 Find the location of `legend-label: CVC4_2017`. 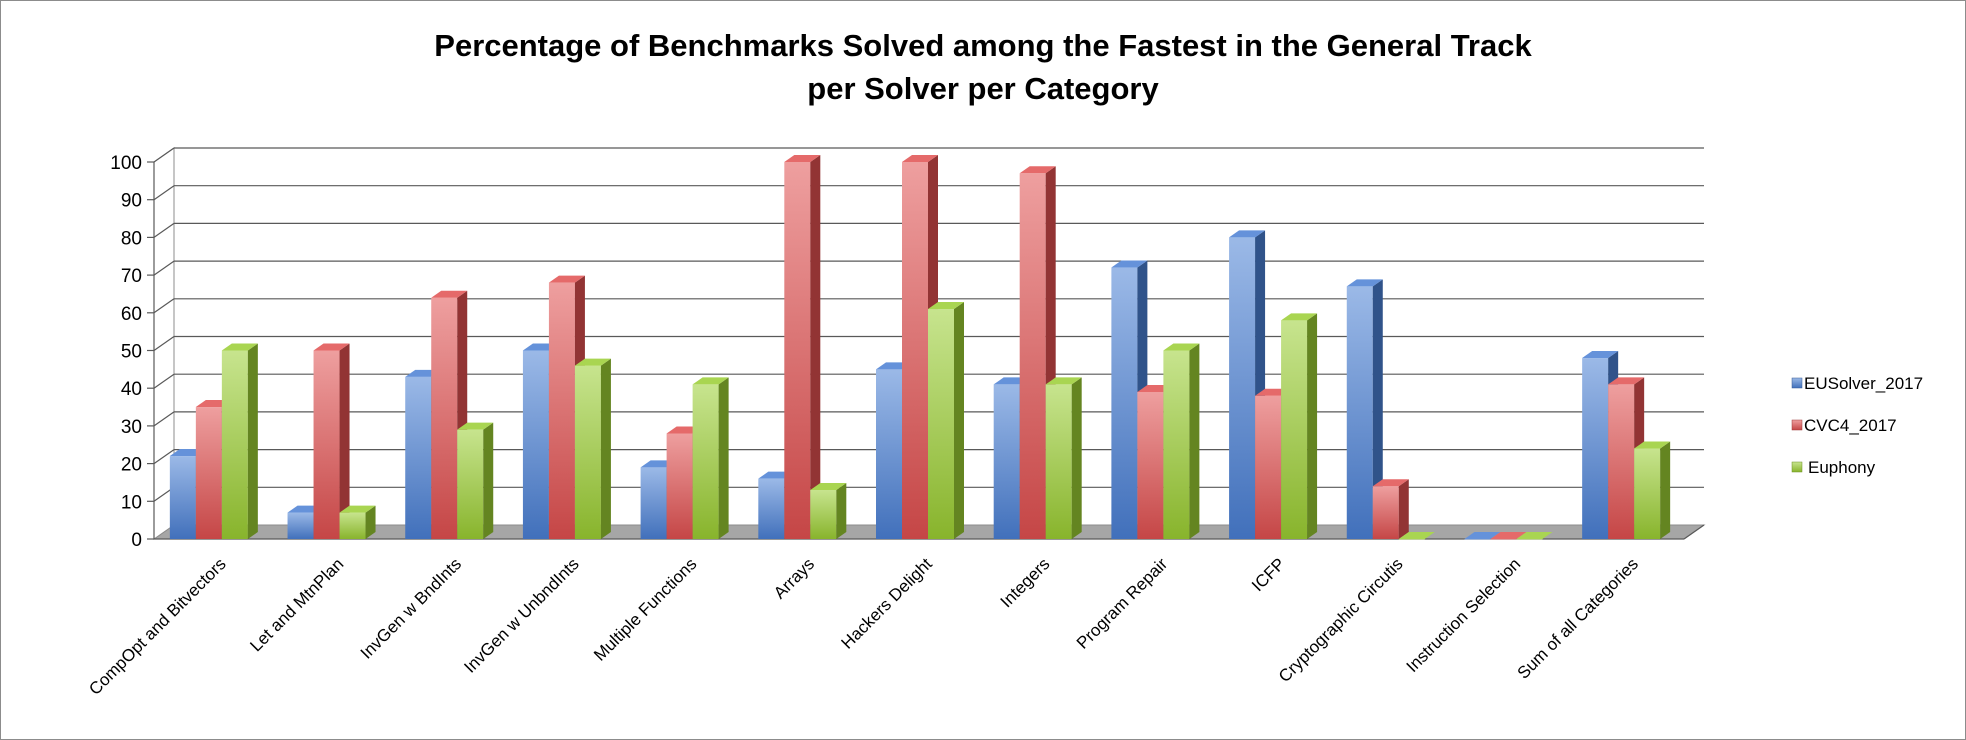

legend-label: CVC4_2017 is located at coordinates (1850, 425).